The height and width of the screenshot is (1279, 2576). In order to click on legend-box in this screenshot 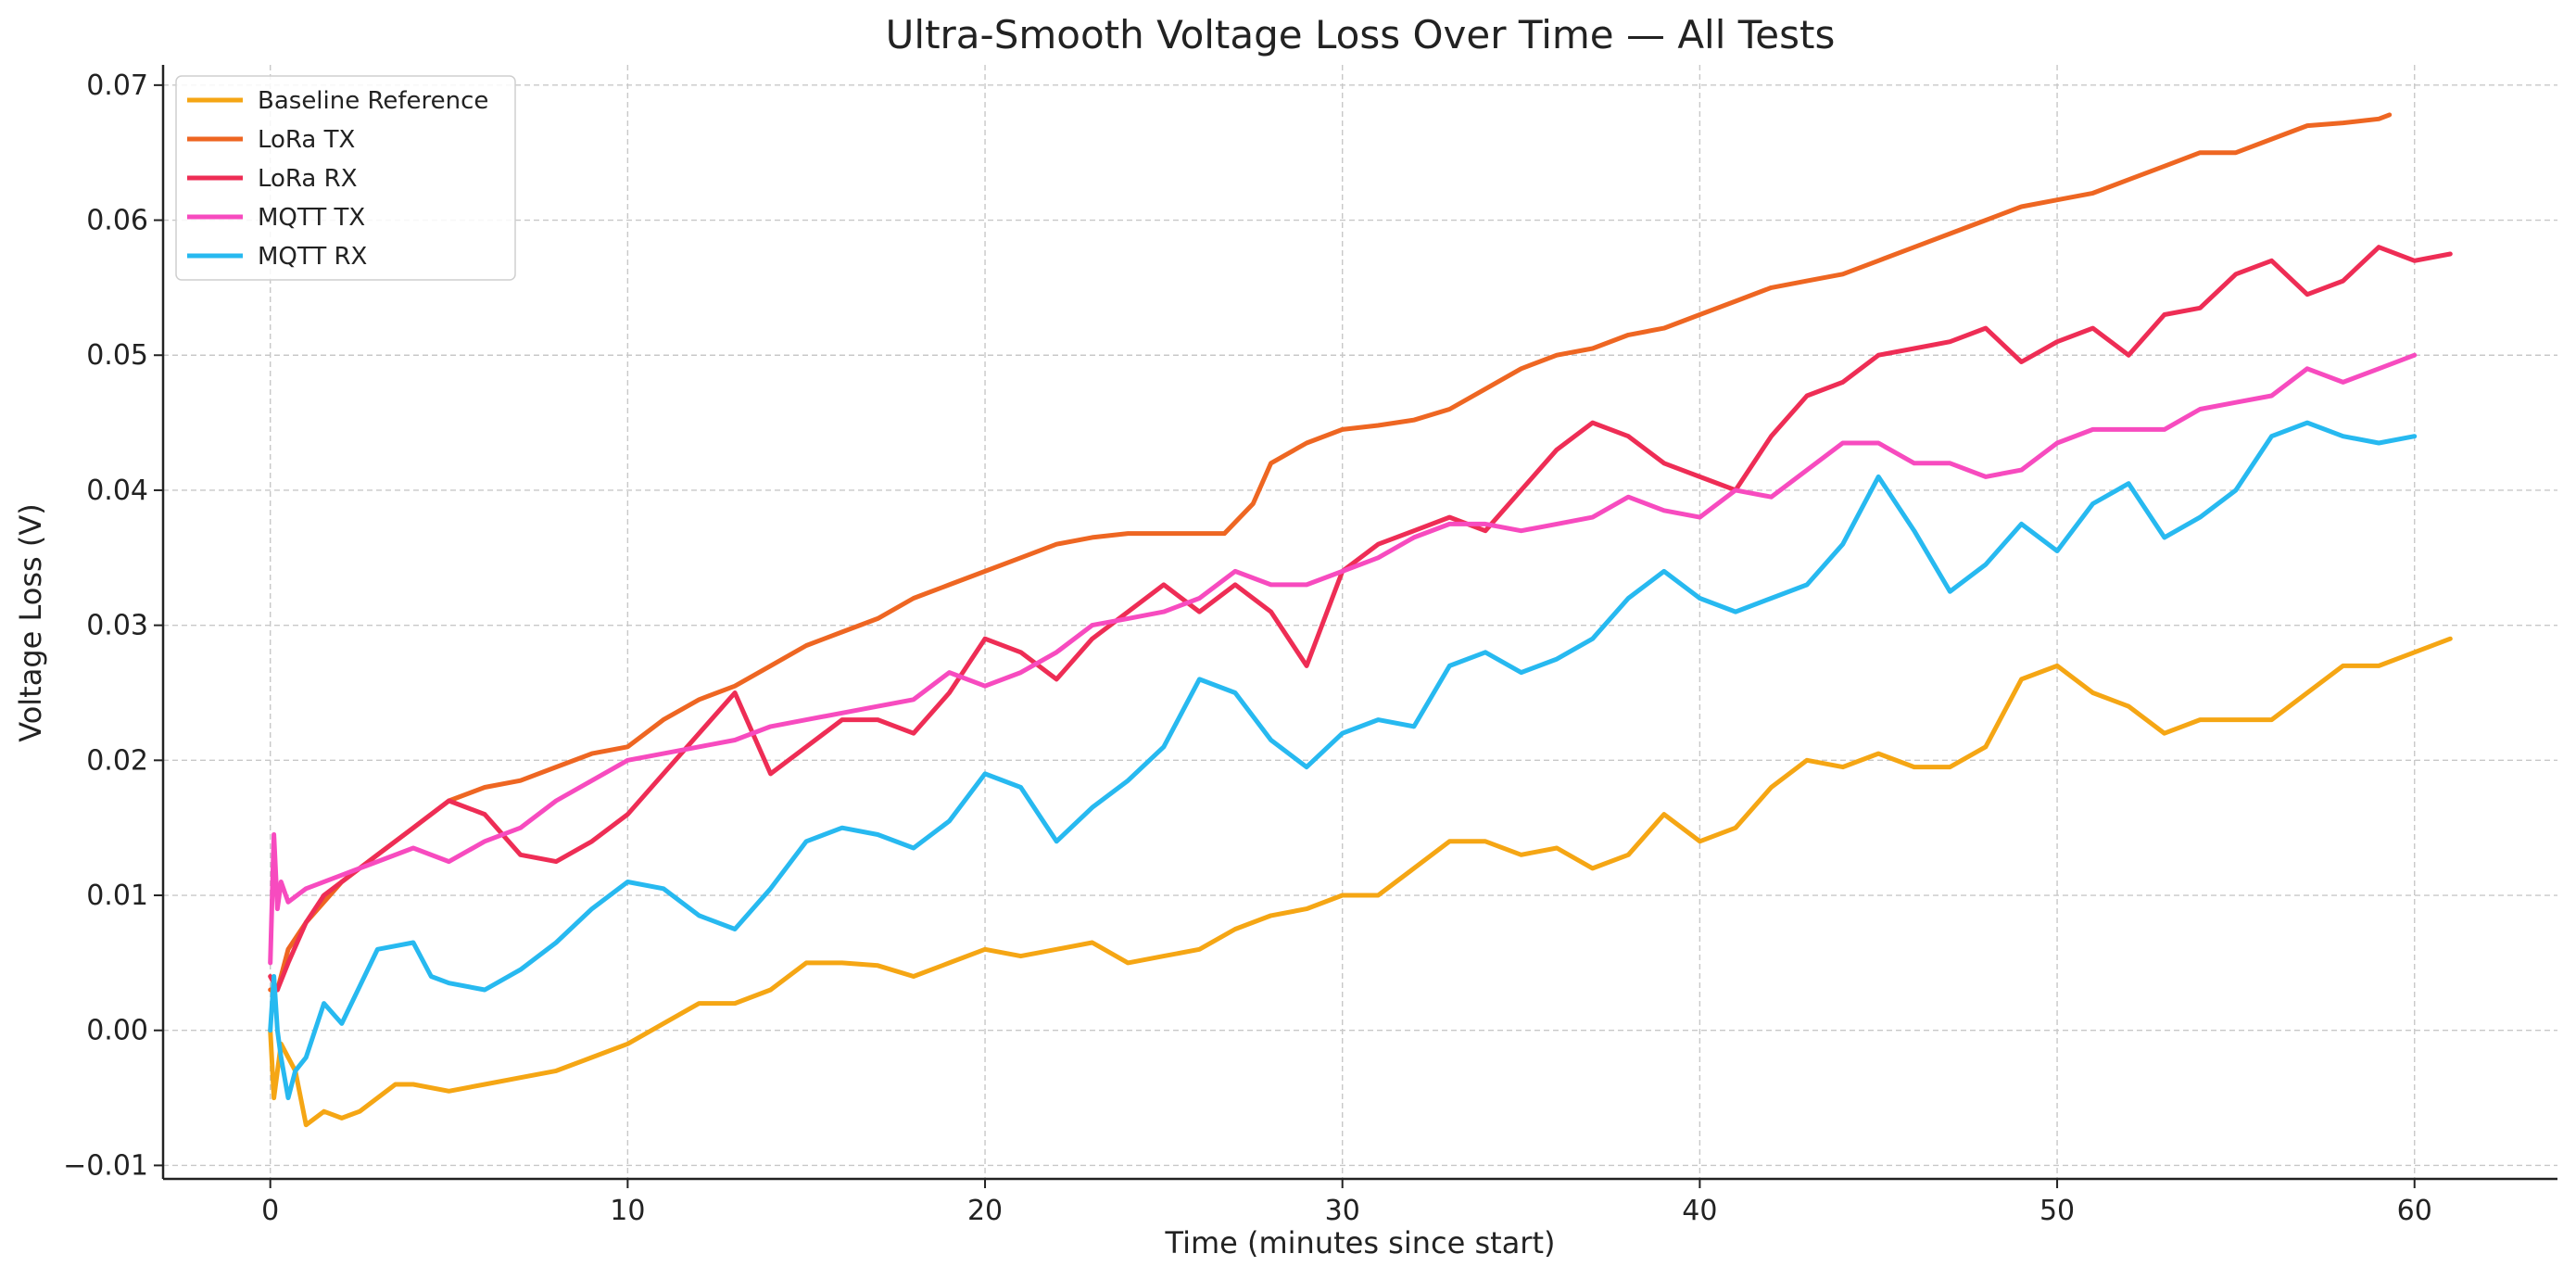, I will do `click(346, 178)`.